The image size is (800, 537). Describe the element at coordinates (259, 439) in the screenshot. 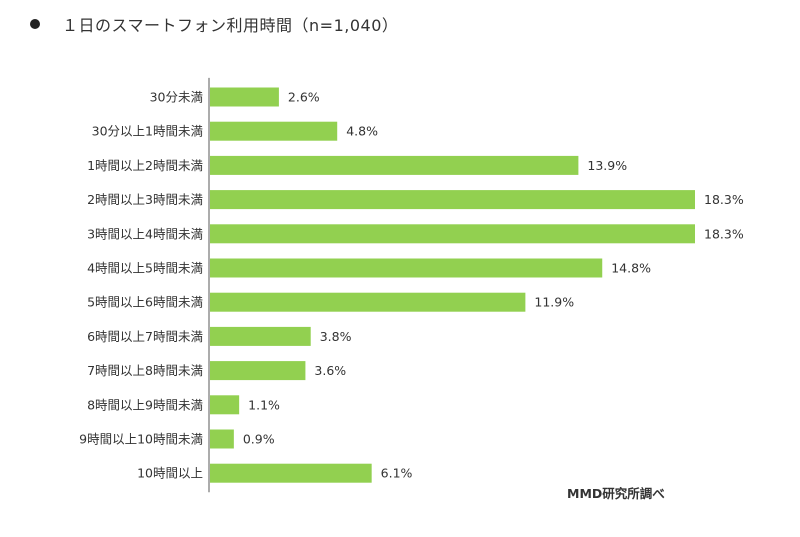

I see `value-label: 0.9%` at that location.